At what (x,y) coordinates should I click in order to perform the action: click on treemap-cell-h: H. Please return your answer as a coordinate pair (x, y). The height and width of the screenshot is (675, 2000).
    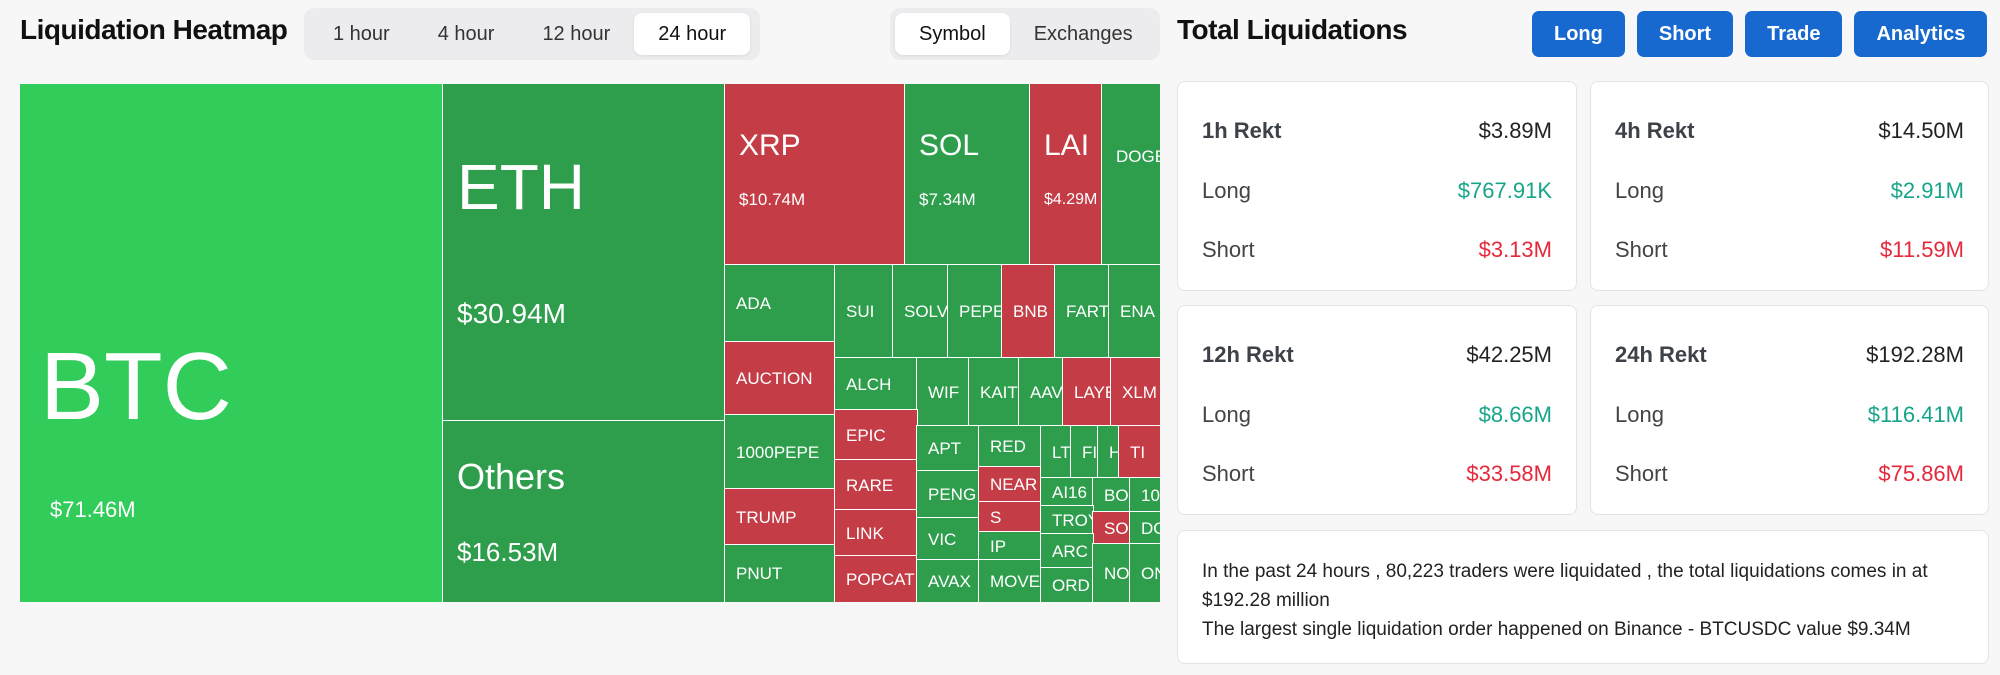
    Looking at the image, I should click on (1108, 452).